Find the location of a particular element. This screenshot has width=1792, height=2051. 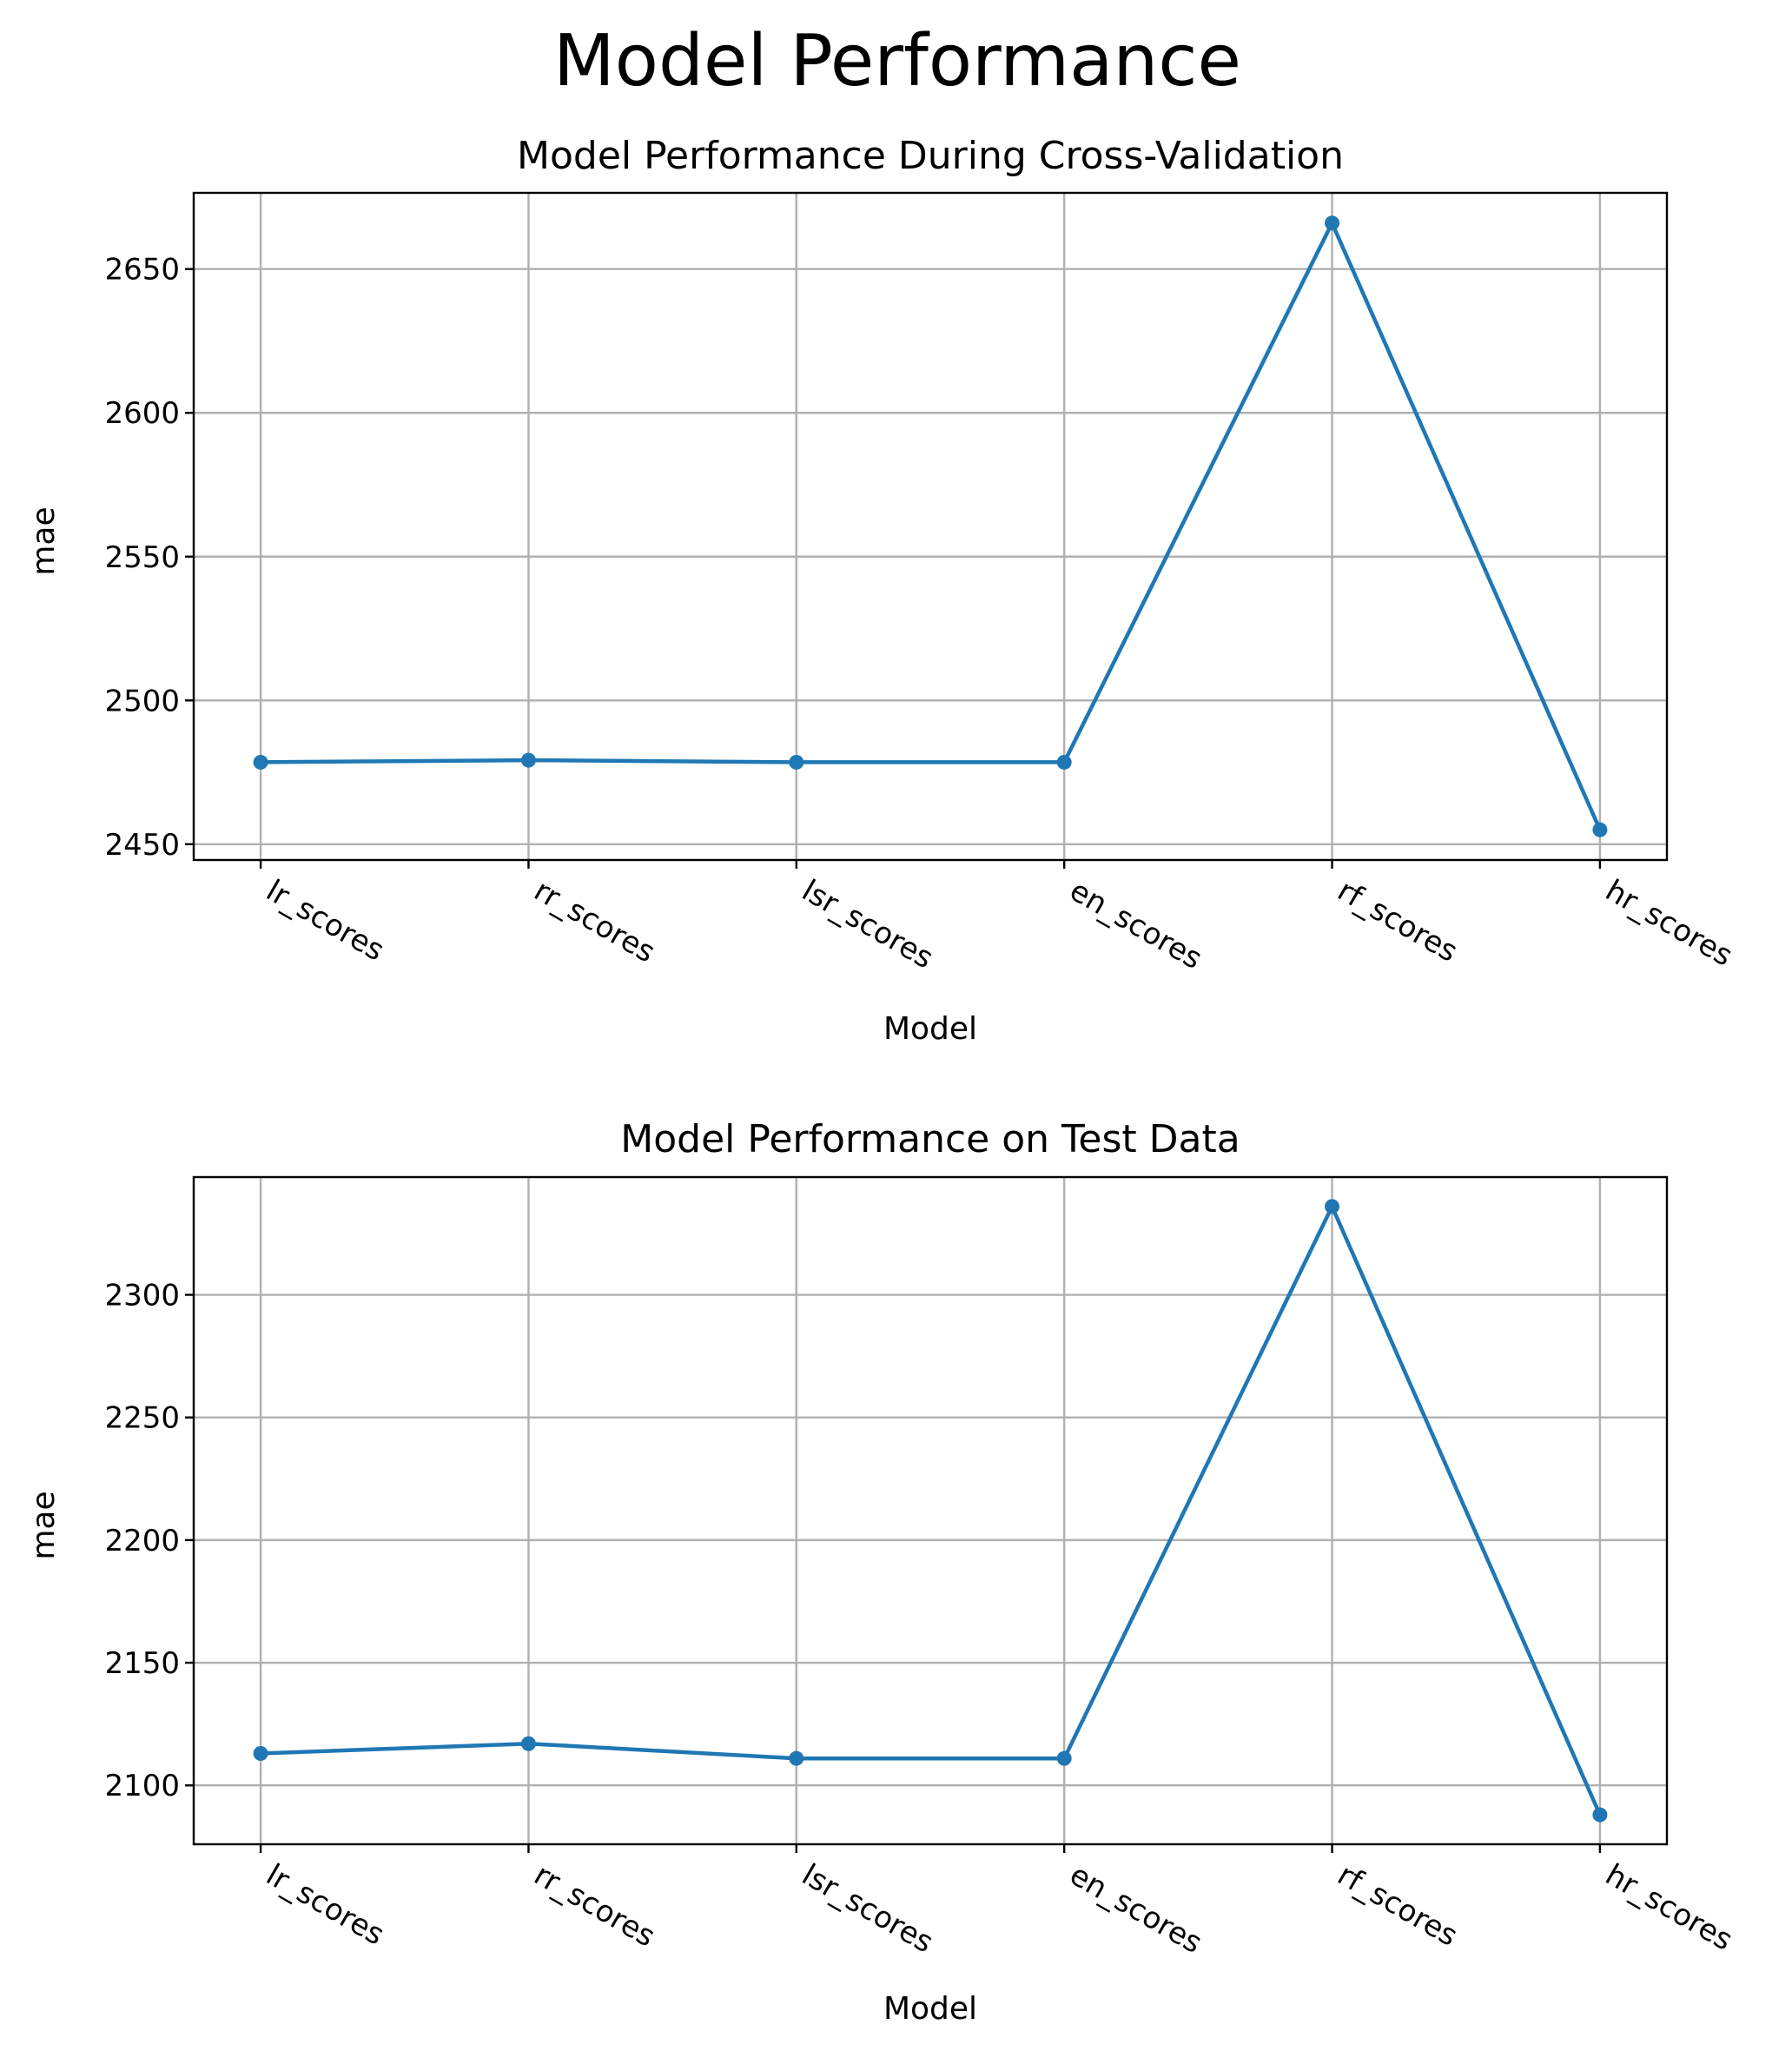

y-tick-label: 2100 is located at coordinates (142, 1786).